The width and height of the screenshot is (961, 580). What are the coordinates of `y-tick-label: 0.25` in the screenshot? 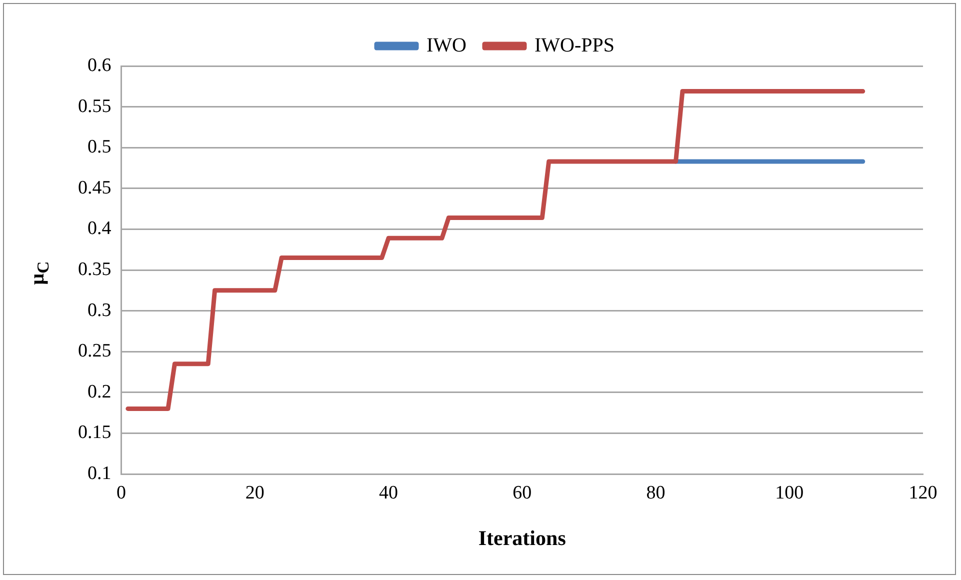 It's located at (95, 351).